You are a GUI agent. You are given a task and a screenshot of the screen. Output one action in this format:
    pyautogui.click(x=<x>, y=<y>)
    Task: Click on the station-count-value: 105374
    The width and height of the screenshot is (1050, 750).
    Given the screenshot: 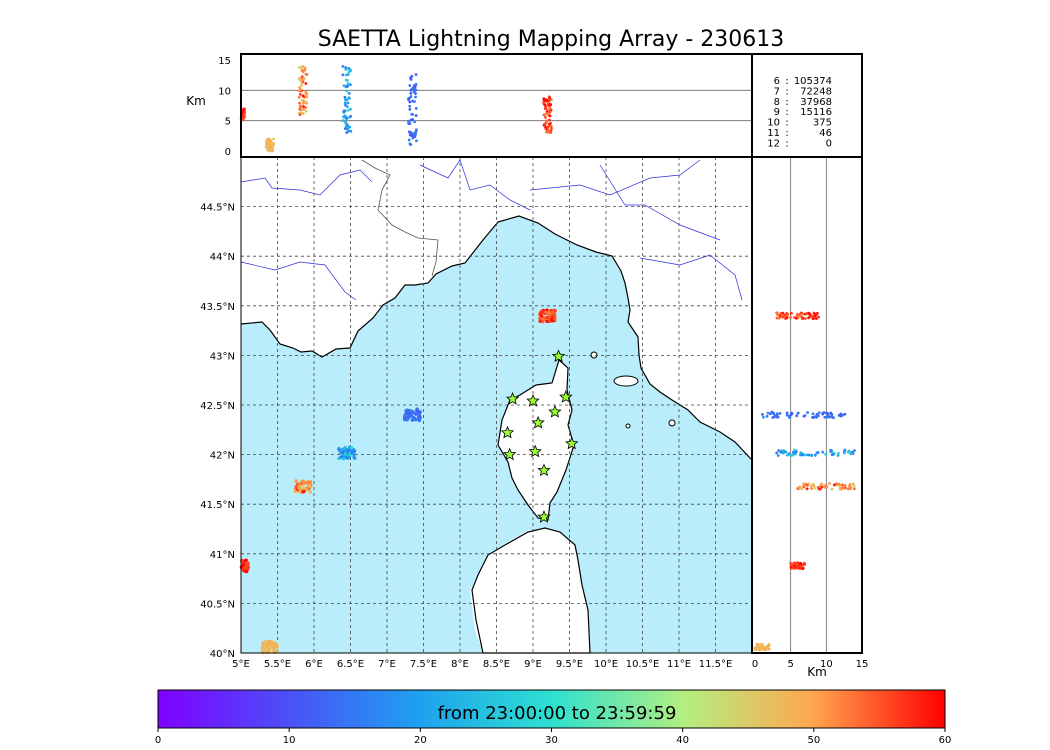 What is the action you would take?
    pyautogui.click(x=813, y=81)
    